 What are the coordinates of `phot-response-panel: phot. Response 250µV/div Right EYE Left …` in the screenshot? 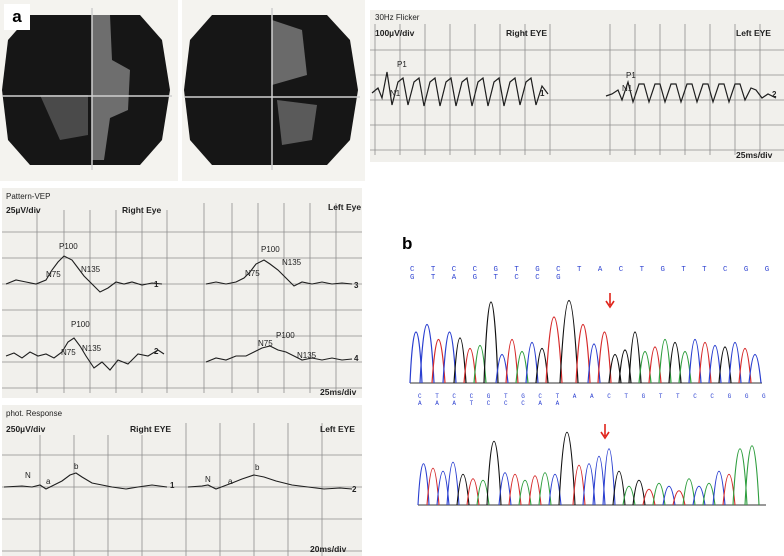 It's located at (182, 480).